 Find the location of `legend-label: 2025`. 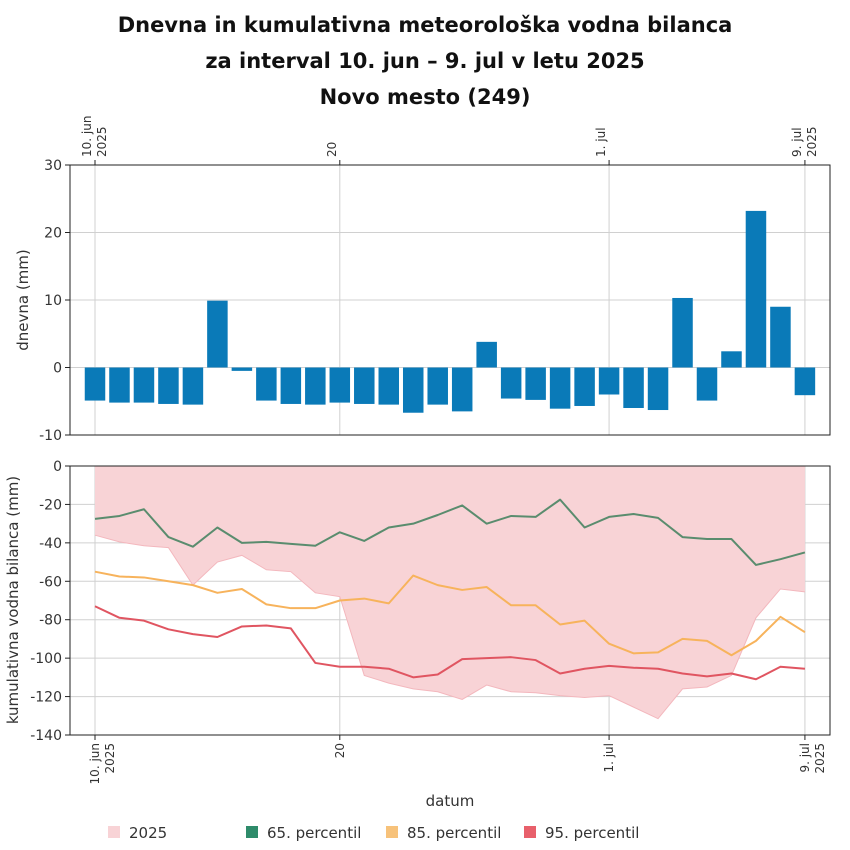

legend-label: 2025 is located at coordinates (148, 833).